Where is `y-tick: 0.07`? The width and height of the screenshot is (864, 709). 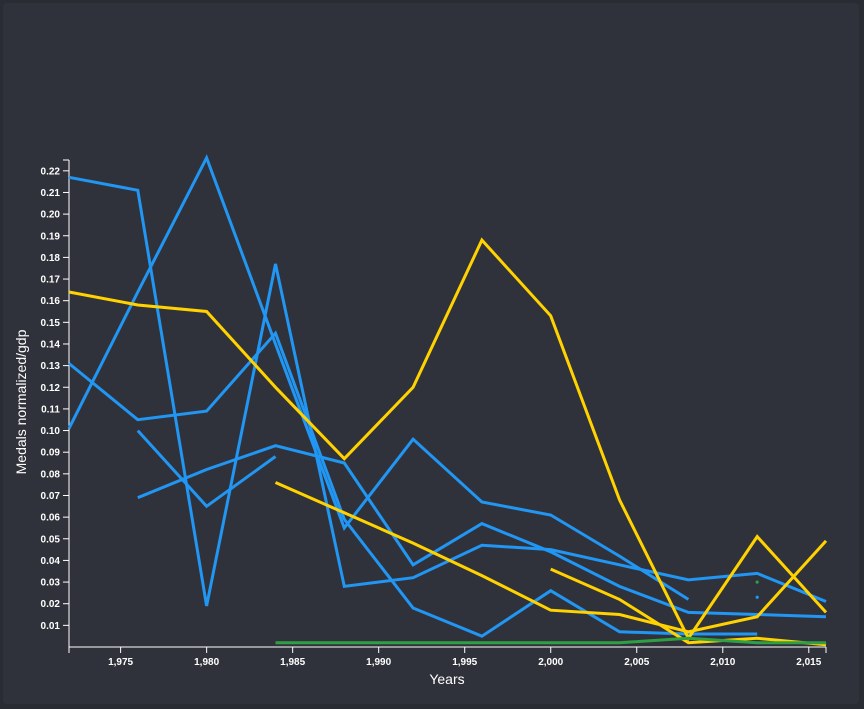 y-tick: 0.07 is located at coordinates (55, 496).